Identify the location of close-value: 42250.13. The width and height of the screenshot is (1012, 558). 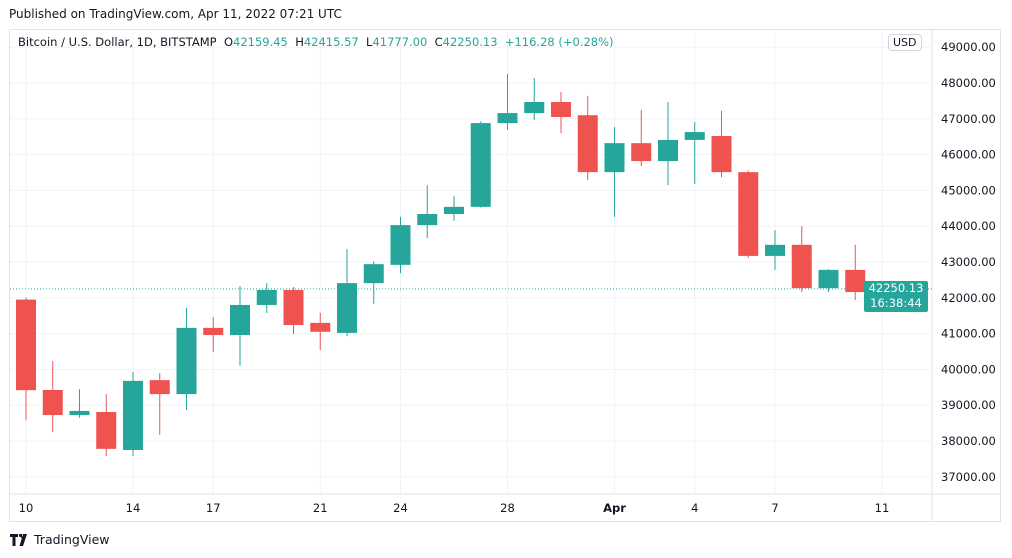
(470, 42).